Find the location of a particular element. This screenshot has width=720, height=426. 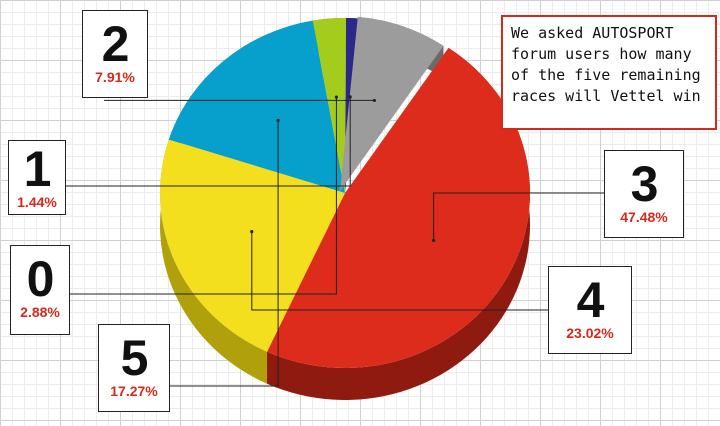

slice-label-0: 0 2.88% is located at coordinates (40, 290).